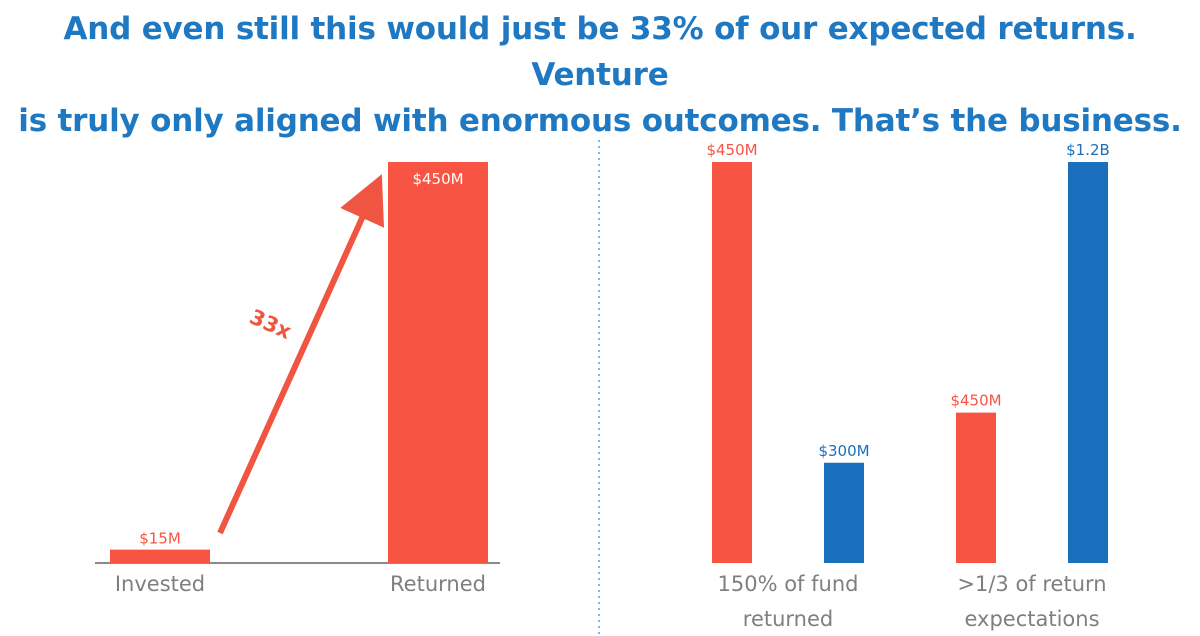 The image size is (1200, 636). What do you see at coordinates (788, 584) in the screenshot?
I see `x-tick-150-line1: 150% of fund` at bounding box center [788, 584].